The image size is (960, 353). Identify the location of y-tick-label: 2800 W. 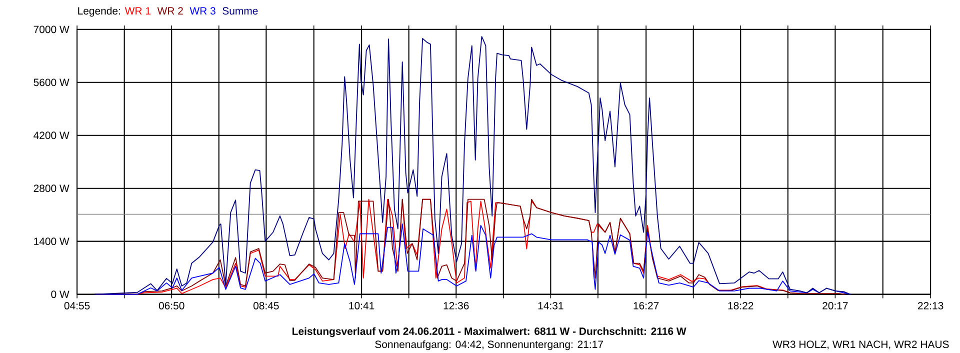
(52, 188).